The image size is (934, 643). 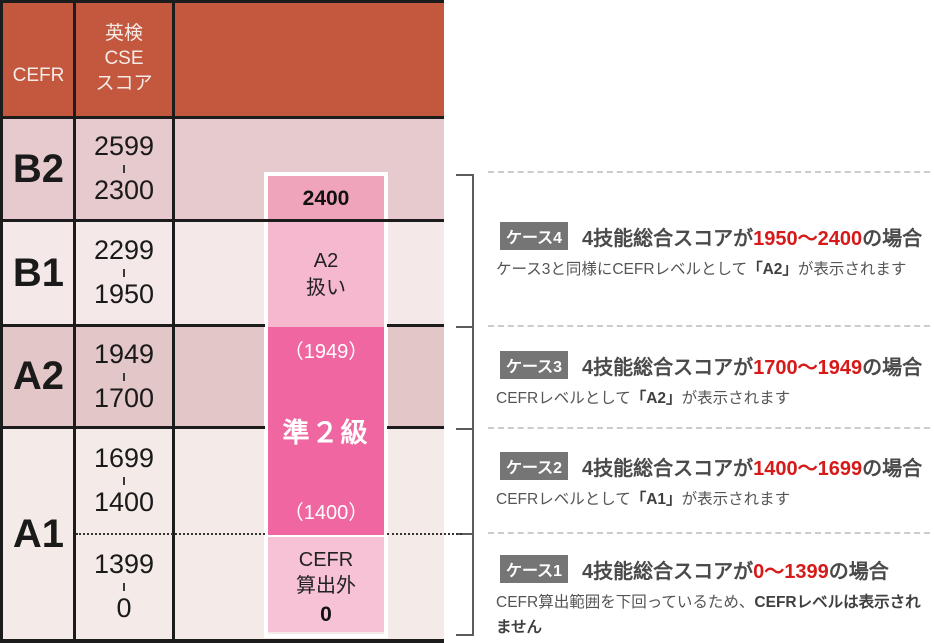 What do you see at coordinates (124, 502) in the screenshot?
I see `score-low: 1400` at bounding box center [124, 502].